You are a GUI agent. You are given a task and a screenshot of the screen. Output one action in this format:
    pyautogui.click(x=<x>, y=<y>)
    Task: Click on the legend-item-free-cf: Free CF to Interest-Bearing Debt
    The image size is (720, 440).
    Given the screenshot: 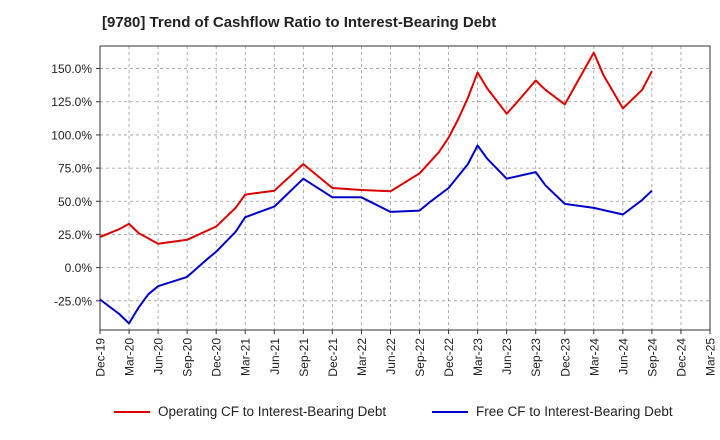 What is the action you would take?
    pyautogui.click(x=552, y=411)
    